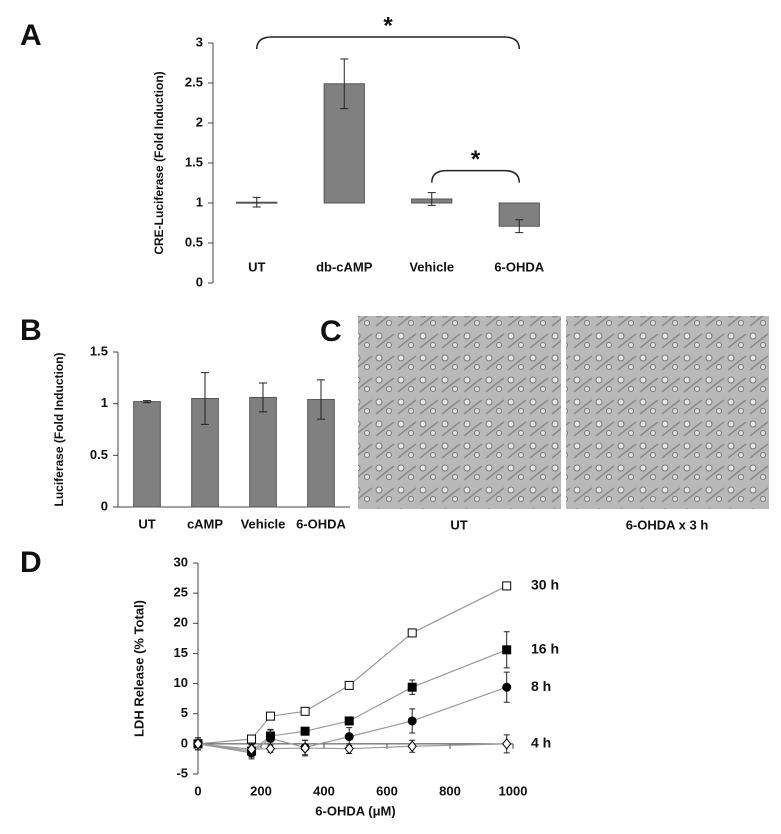 Image resolution: width=781 pixels, height=834 pixels. What do you see at coordinates (355, 810) in the screenshot?
I see `x-axis-label: 6-OHDA (μM)` at bounding box center [355, 810].